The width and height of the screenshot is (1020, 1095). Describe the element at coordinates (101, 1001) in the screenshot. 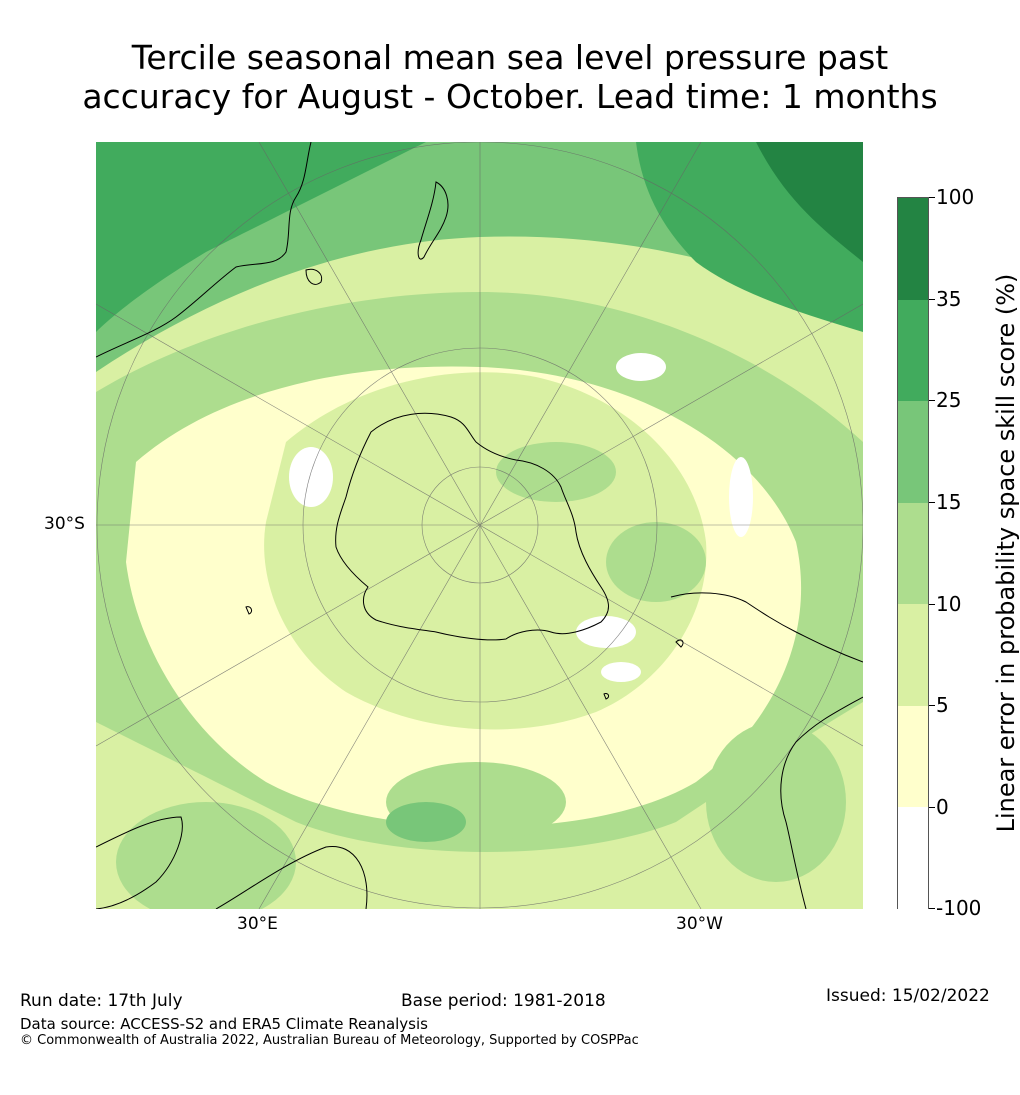

I see `run-date: Run date: 17th July` at that location.